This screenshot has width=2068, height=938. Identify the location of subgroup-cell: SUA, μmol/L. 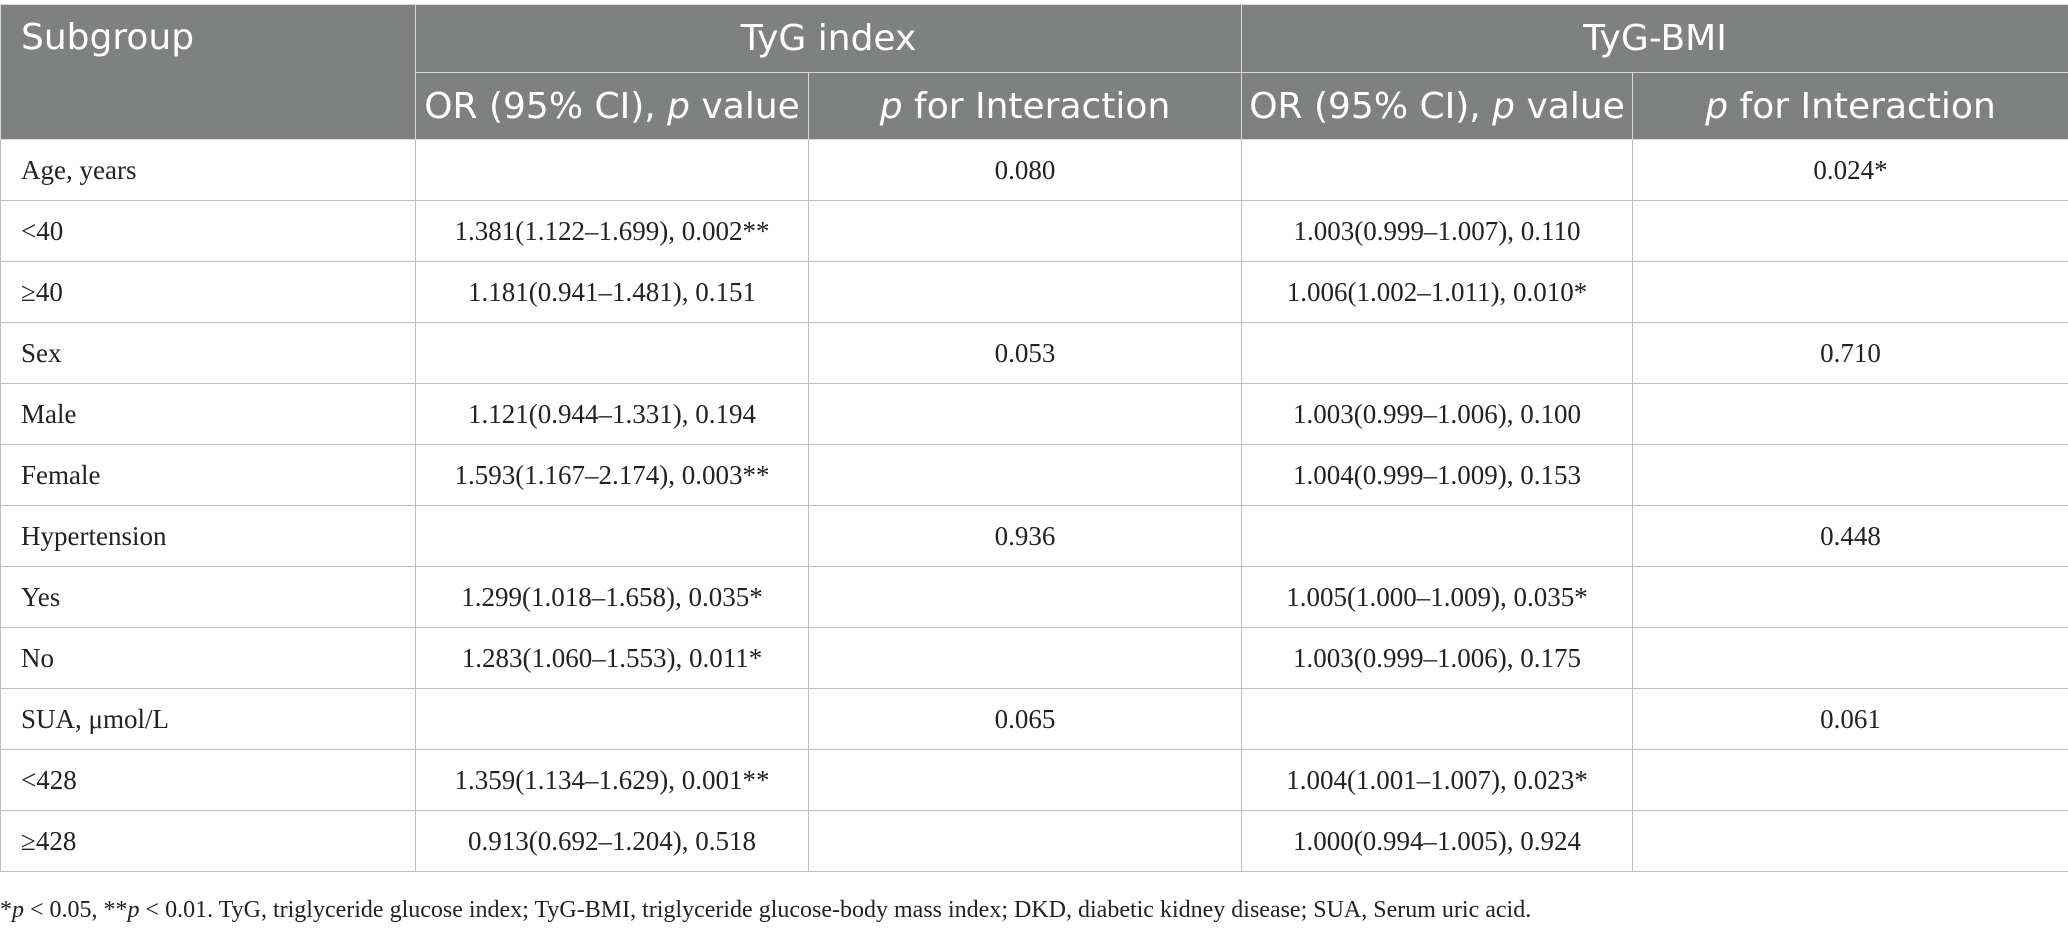
(208, 719).